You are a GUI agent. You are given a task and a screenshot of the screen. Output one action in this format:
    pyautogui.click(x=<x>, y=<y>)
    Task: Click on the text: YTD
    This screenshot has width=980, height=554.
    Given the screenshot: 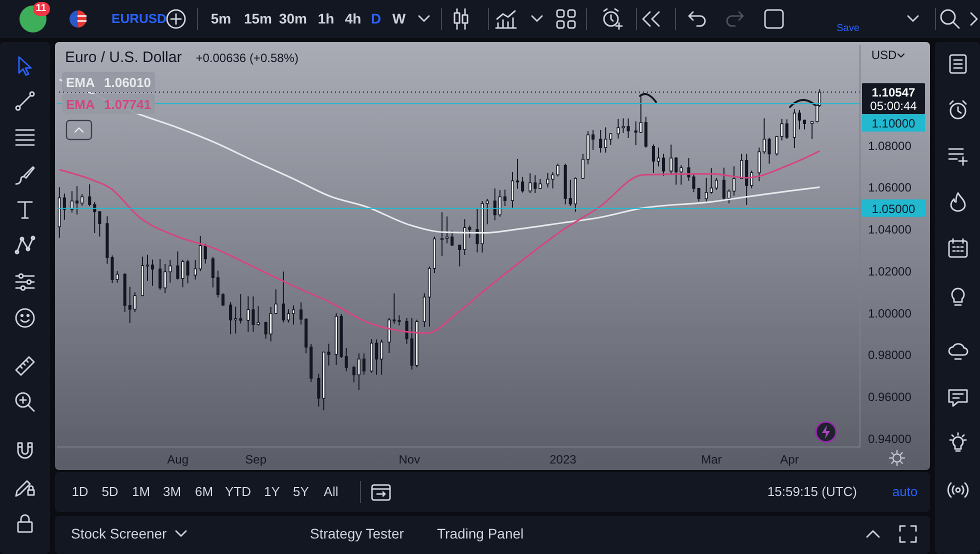 What is the action you would take?
    pyautogui.click(x=238, y=492)
    